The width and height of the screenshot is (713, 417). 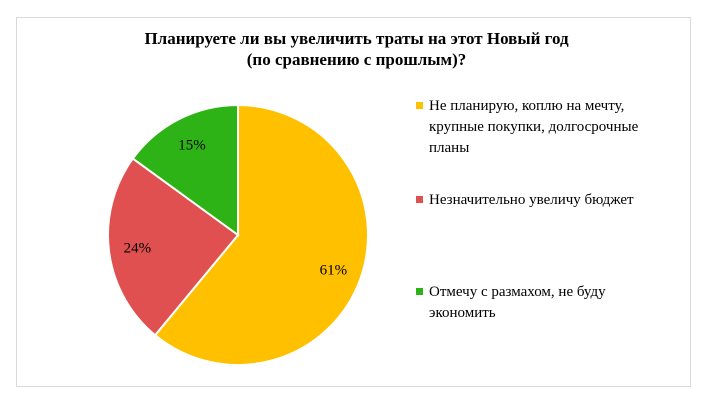 I want to click on legend-item-2: Отмечу с размахом, не буду экономить, so click(x=551, y=303).